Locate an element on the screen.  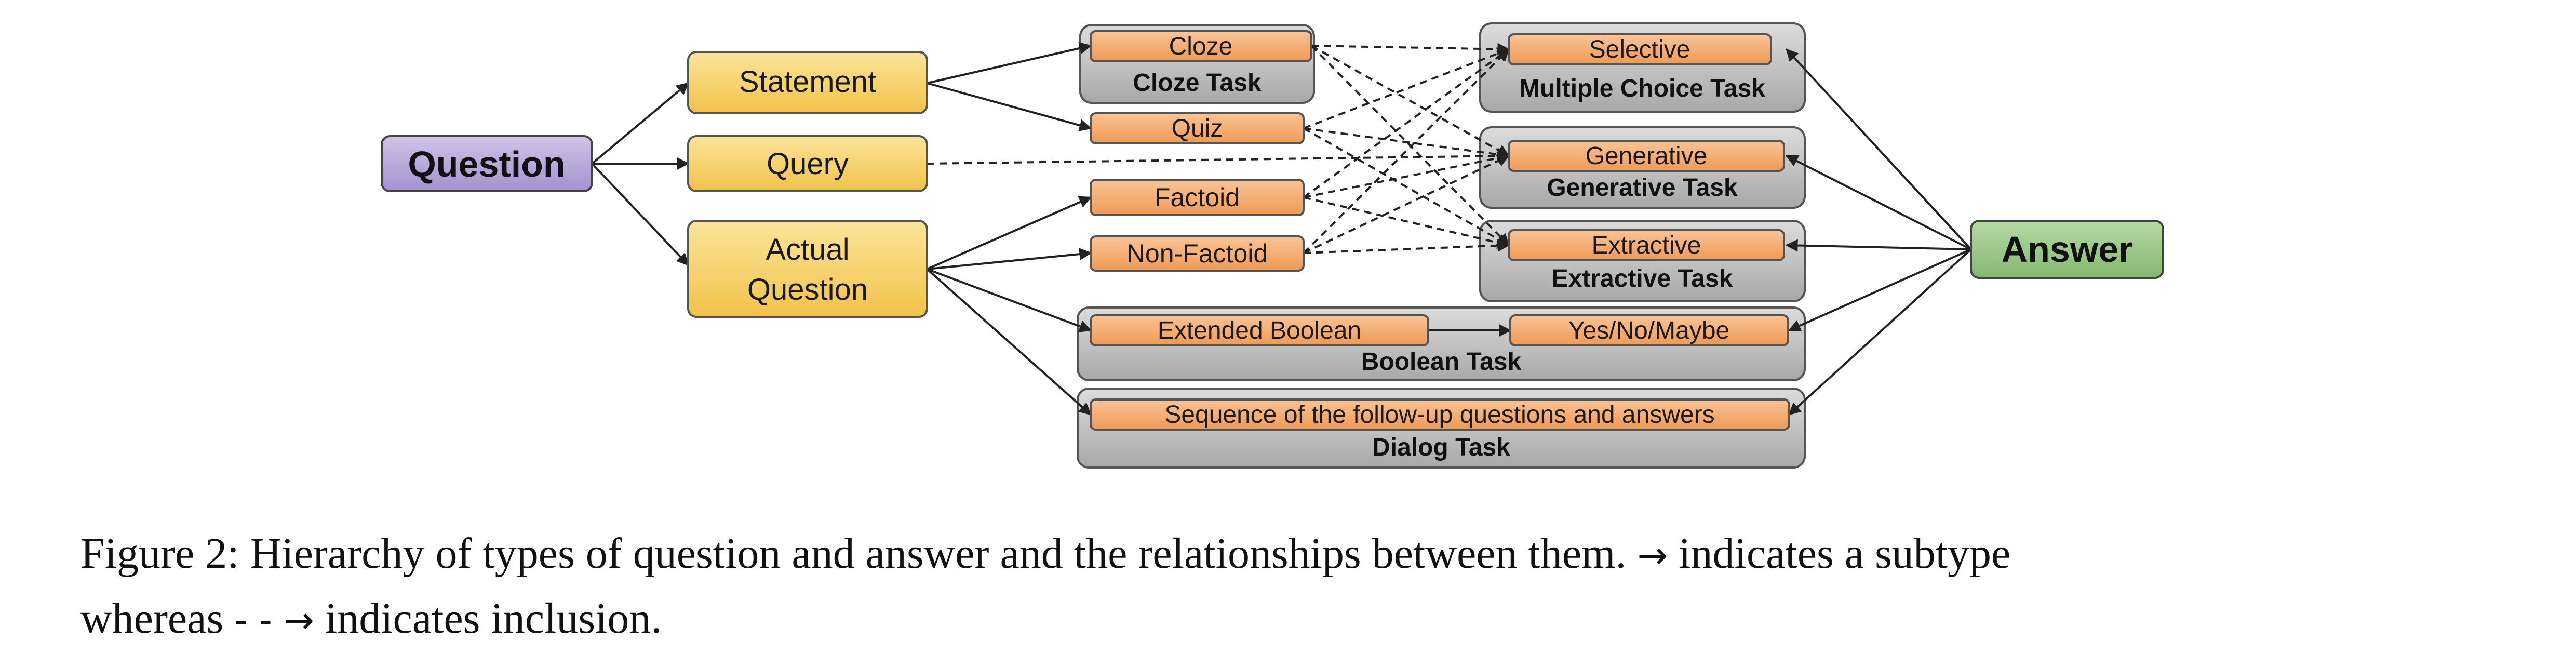
edge-factoid-generative is located at coordinates (1407, 175).